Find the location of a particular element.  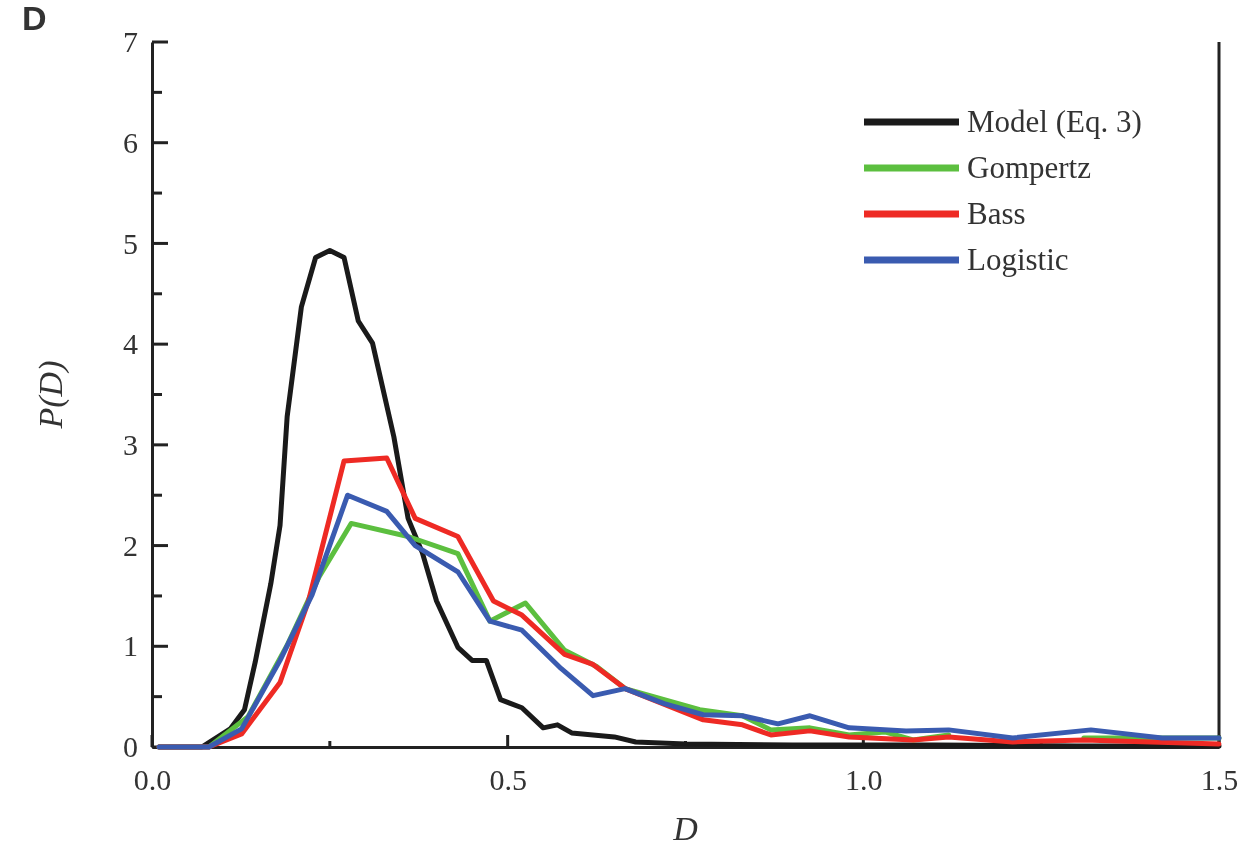

y-tick-label: 5 is located at coordinates (130, 243).